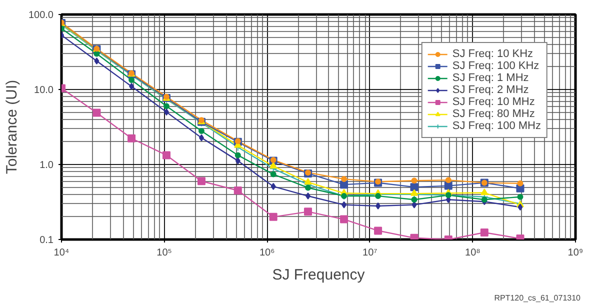 This screenshot has width=600, height=307. What do you see at coordinates (496, 126) in the screenshot?
I see `legend-label: SJ Freq: 100 MHz` at bounding box center [496, 126].